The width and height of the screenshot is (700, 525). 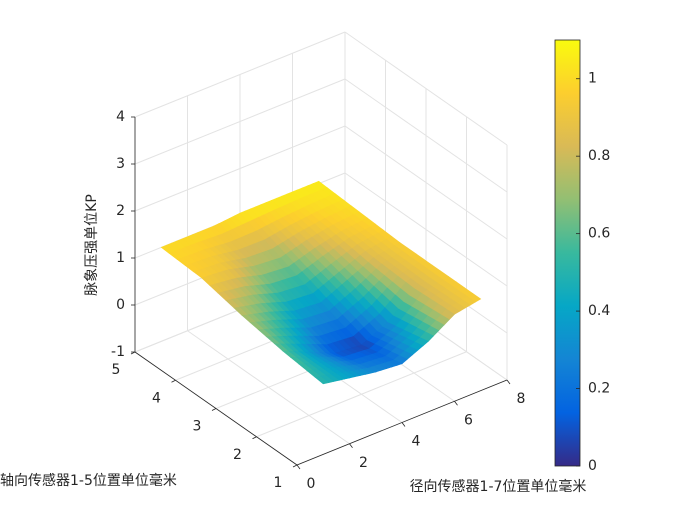 What do you see at coordinates (237, 455) in the screenshot?
I see `y-tick-label: 2` at bounding box center [237, 455].